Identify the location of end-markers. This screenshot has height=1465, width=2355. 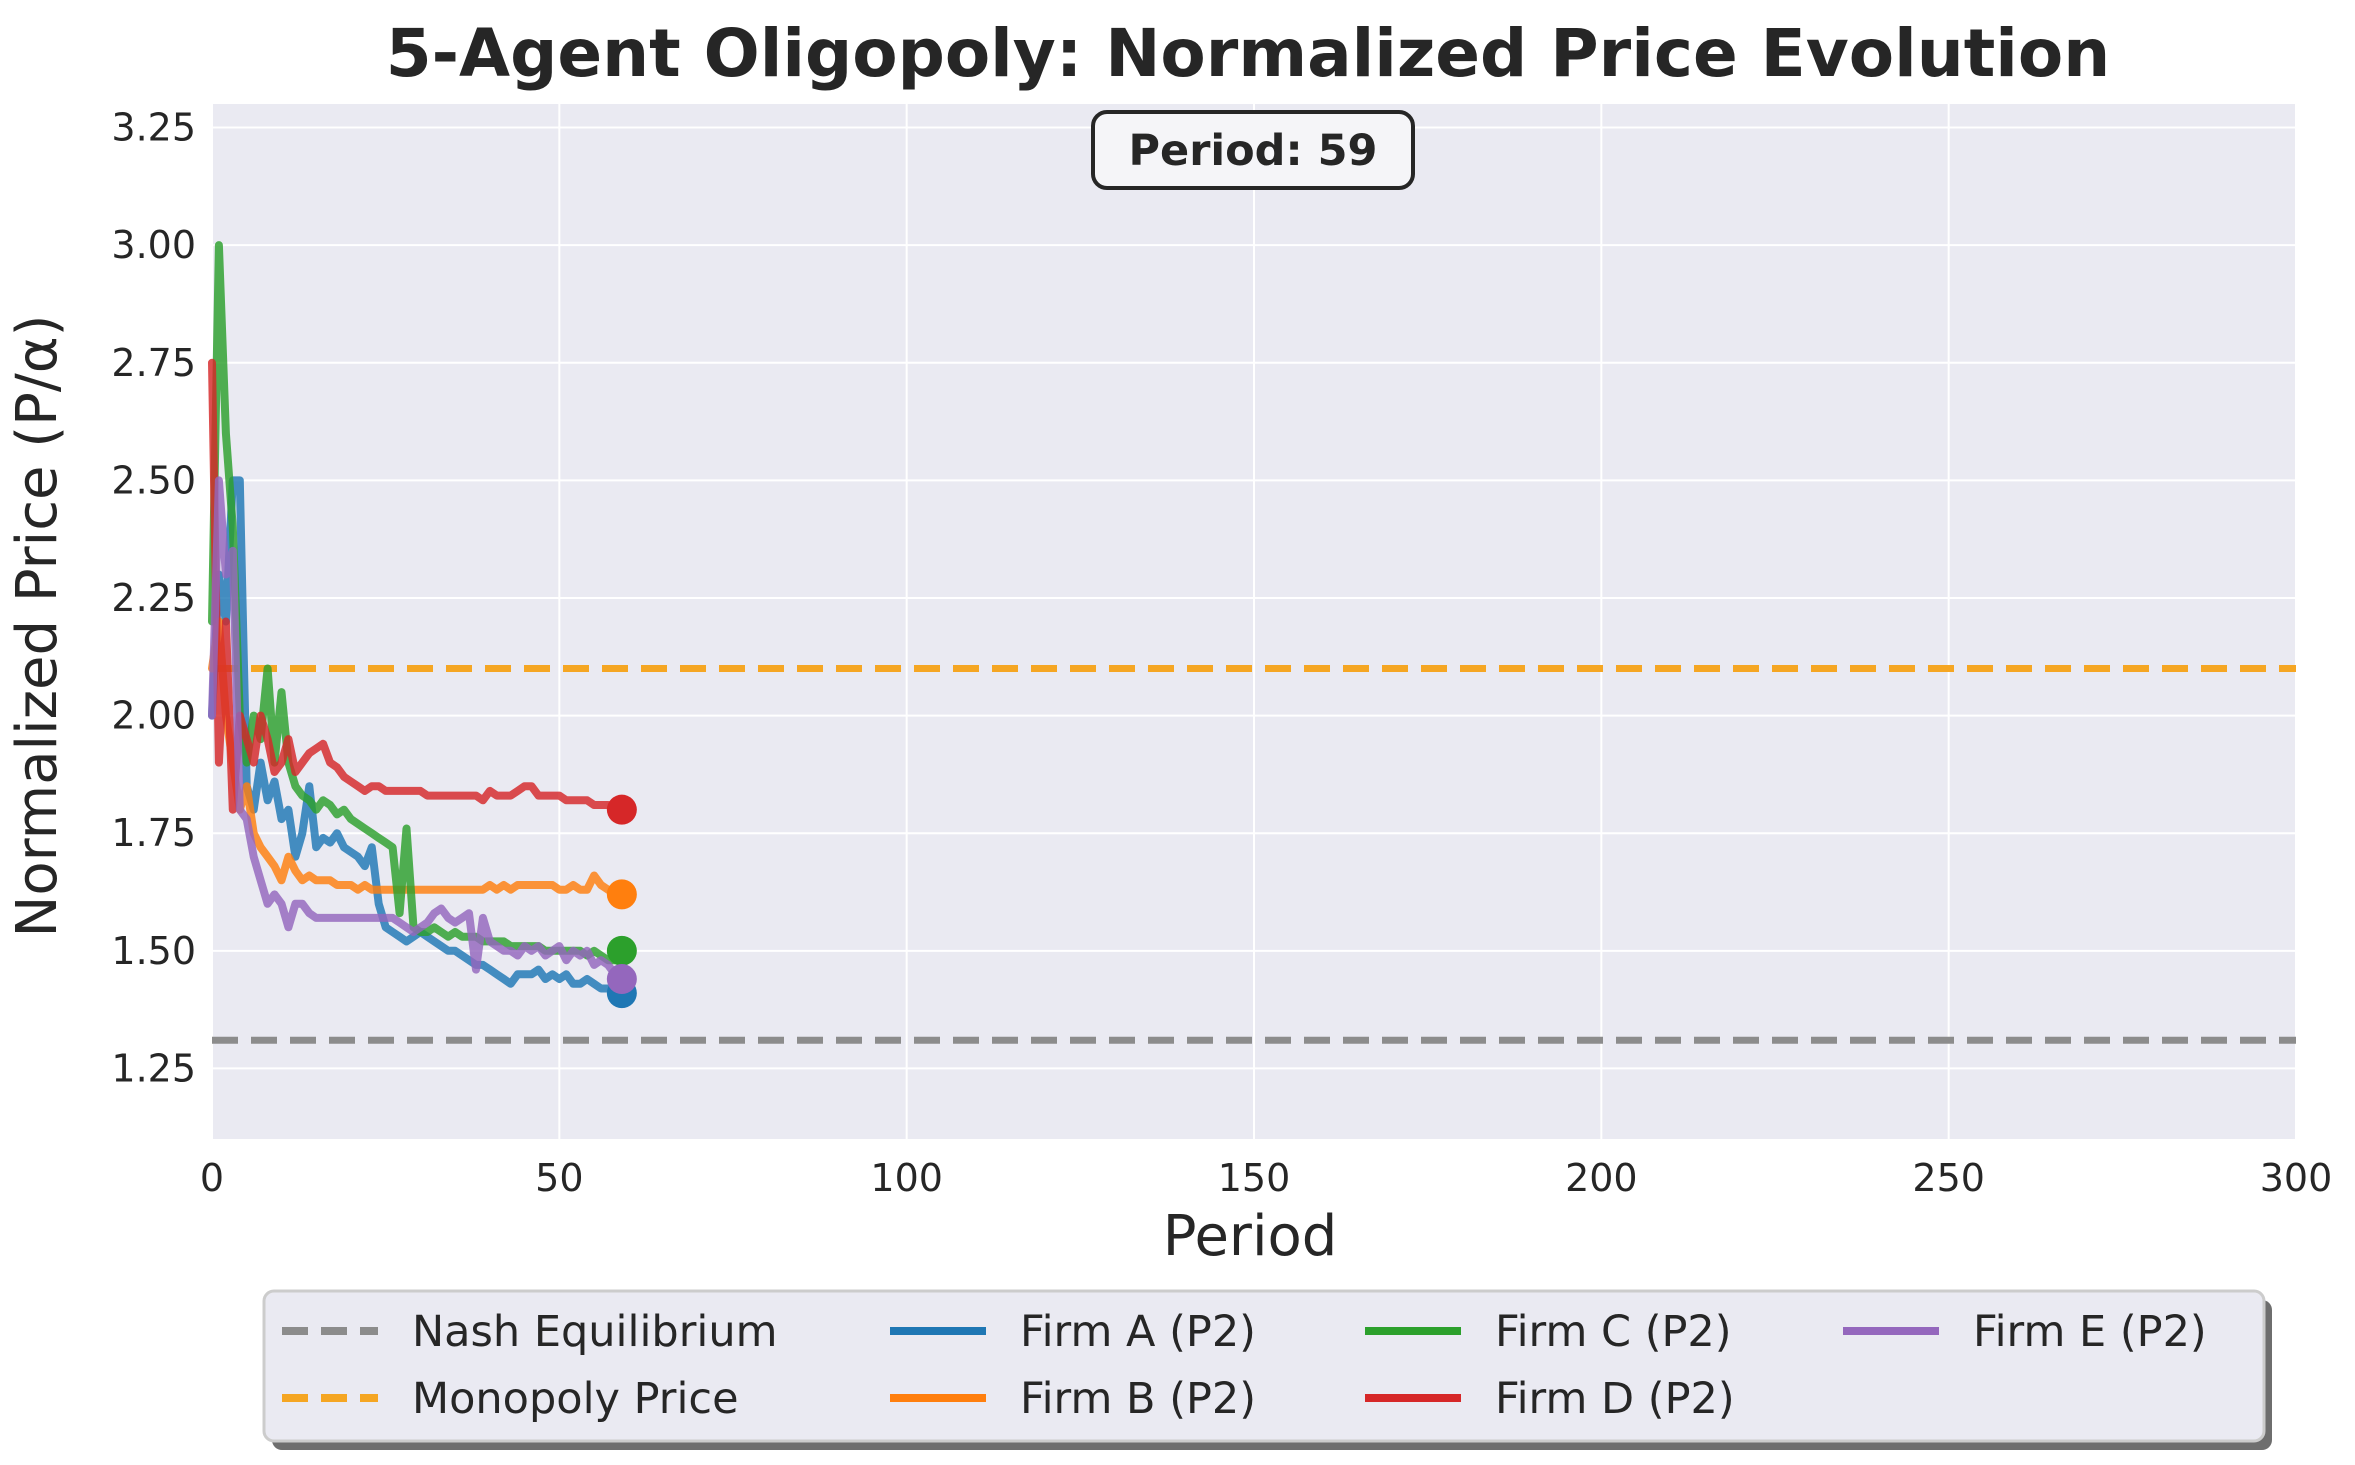
(621, 901).